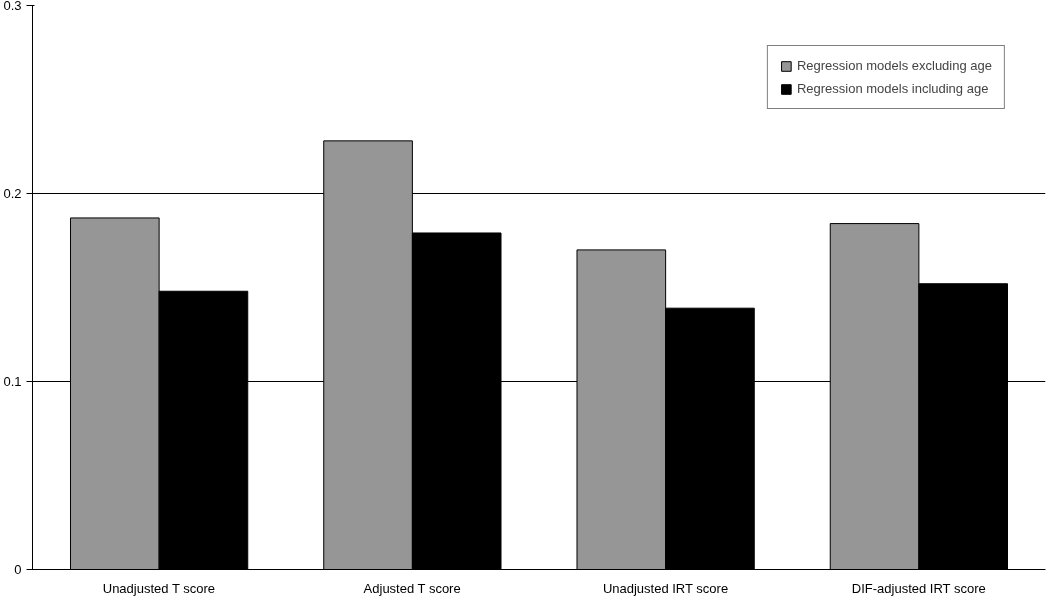 This screenshot has width=1053, height=601. What do you see at coordinates (892, 88) in the screenshot?
I see `legend-label: Regression models including age` at bounding box center [892, 88].